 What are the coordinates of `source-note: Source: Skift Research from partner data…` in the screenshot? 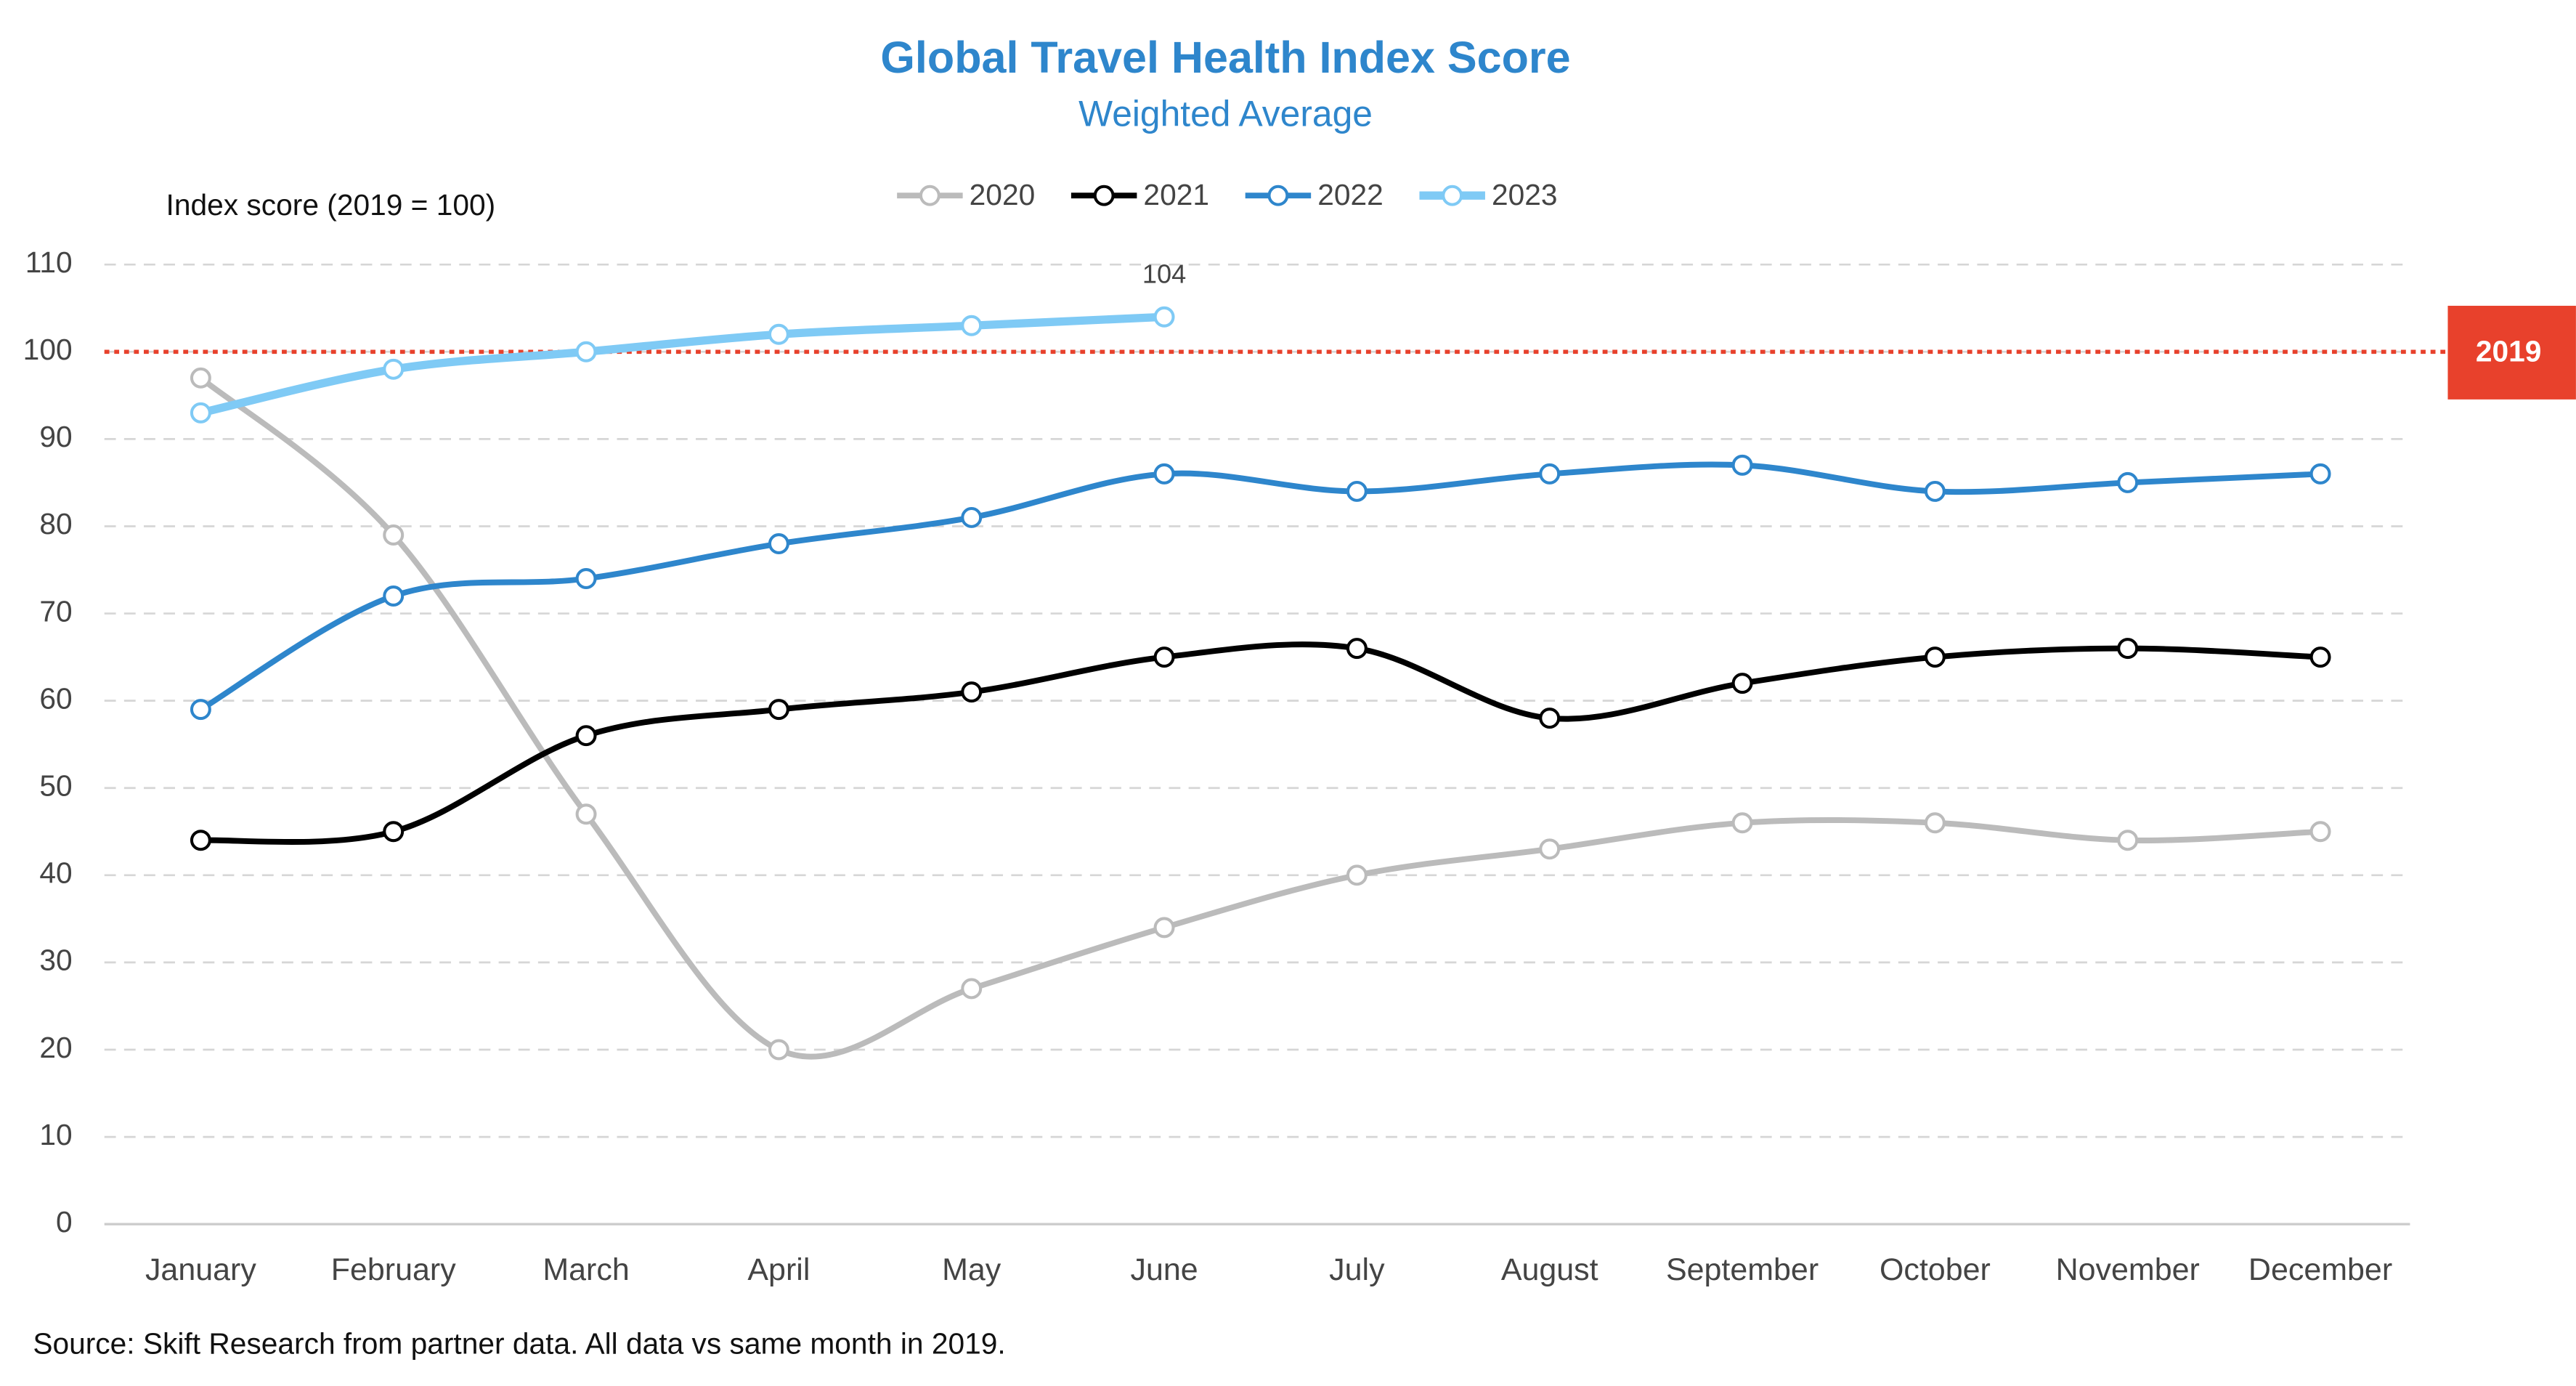 It's located at (519, 1343).